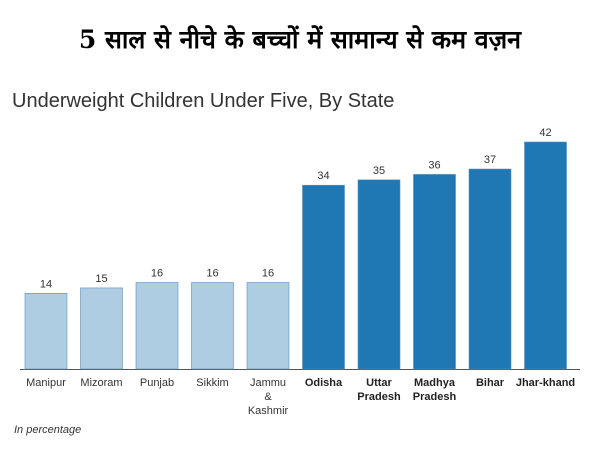 The width and height of the screenshot is (600, 450). Describe the element at coordinates (268, 397) in the screenshot. I see `x-tick-label: &` at that location.